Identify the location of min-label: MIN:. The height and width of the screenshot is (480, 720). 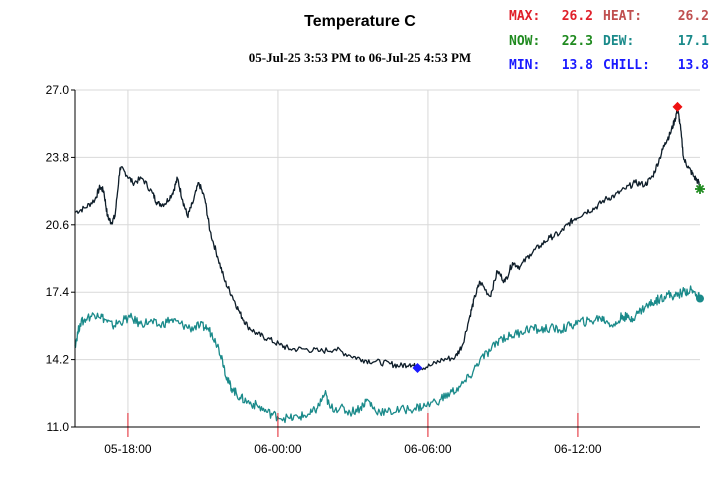
(525, 65).